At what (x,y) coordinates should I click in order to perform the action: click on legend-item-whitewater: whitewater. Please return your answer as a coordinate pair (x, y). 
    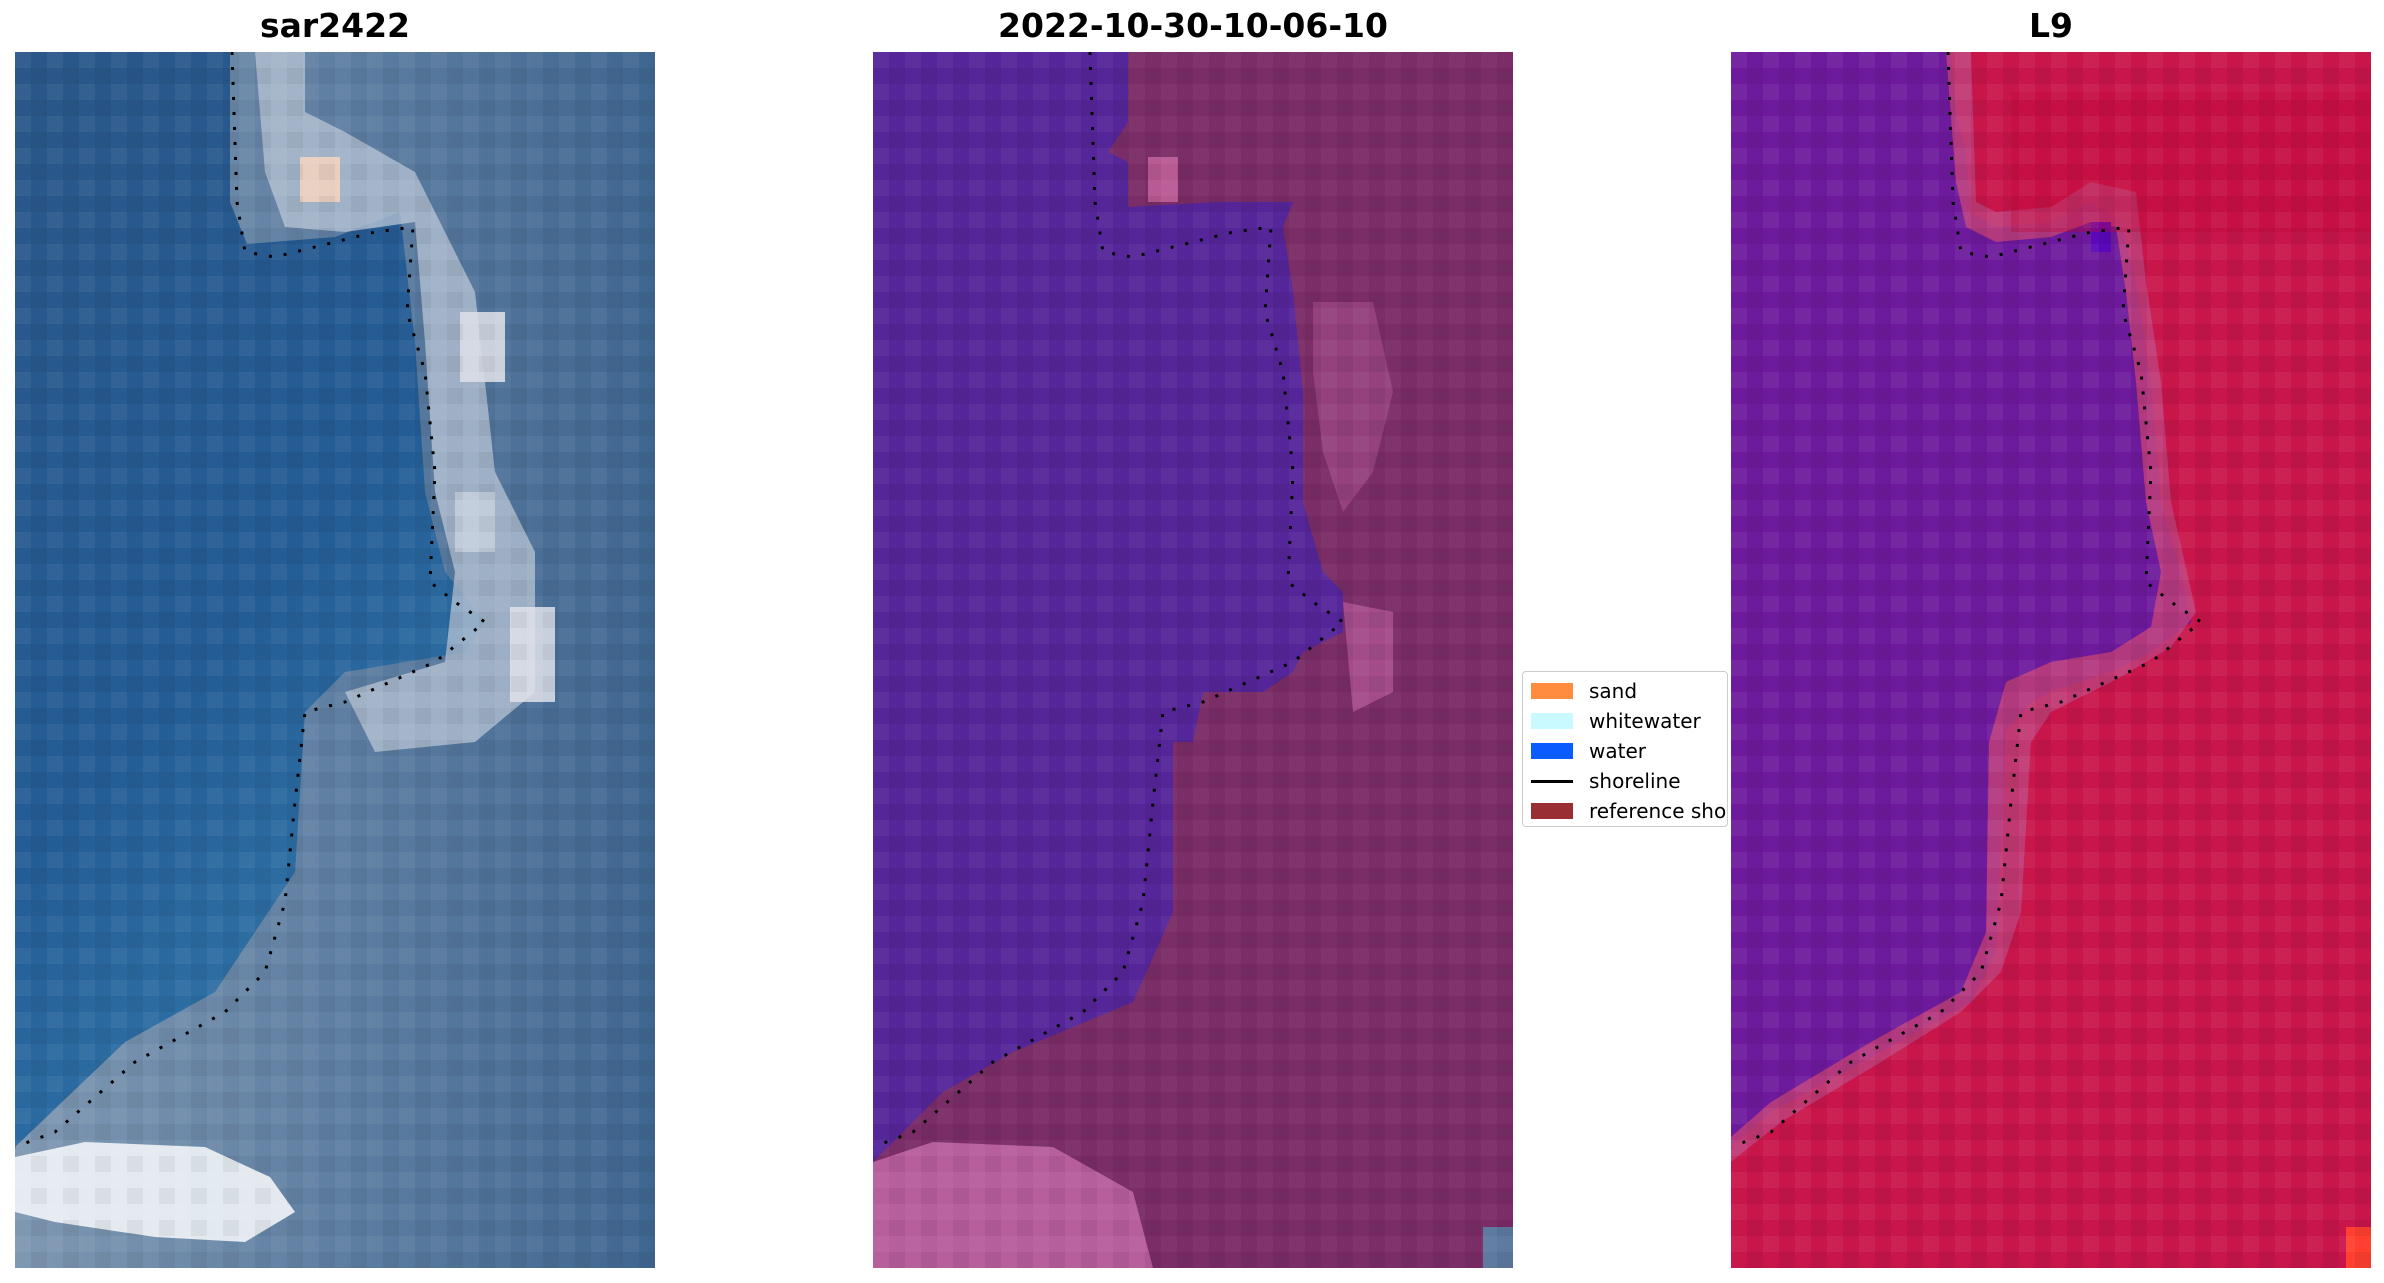
    Looking at the image, I should click on (1629, 721).